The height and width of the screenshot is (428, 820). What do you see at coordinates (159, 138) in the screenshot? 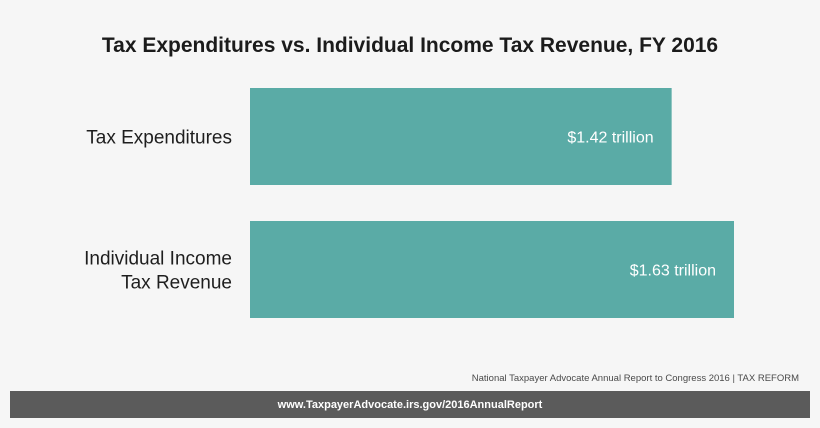
I see `category-label-0: Tax Expenditures` at bounding box center [159, 138].